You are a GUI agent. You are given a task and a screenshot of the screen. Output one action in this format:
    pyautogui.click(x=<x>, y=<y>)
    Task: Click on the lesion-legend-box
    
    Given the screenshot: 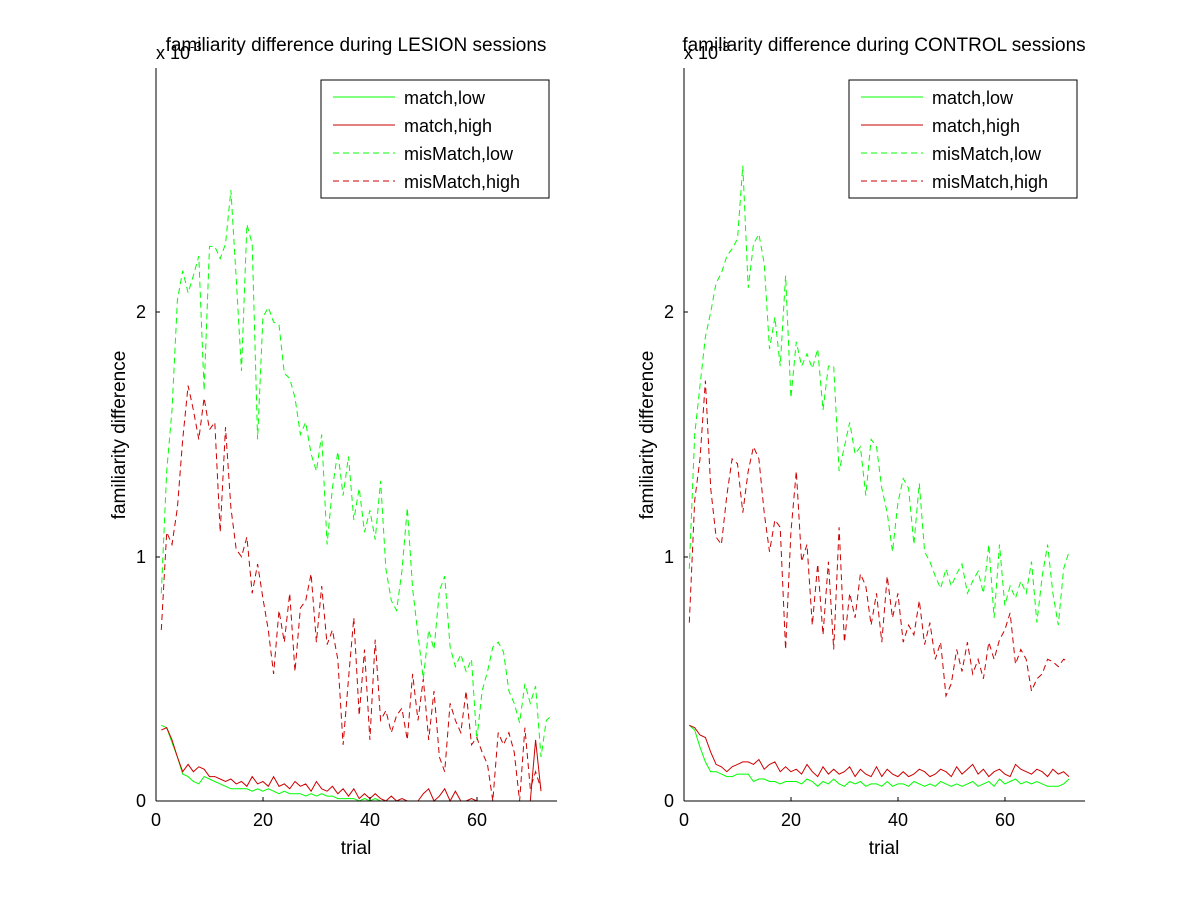 What is the action you would take?
    pyautogui.click(x=435, y=139)
    